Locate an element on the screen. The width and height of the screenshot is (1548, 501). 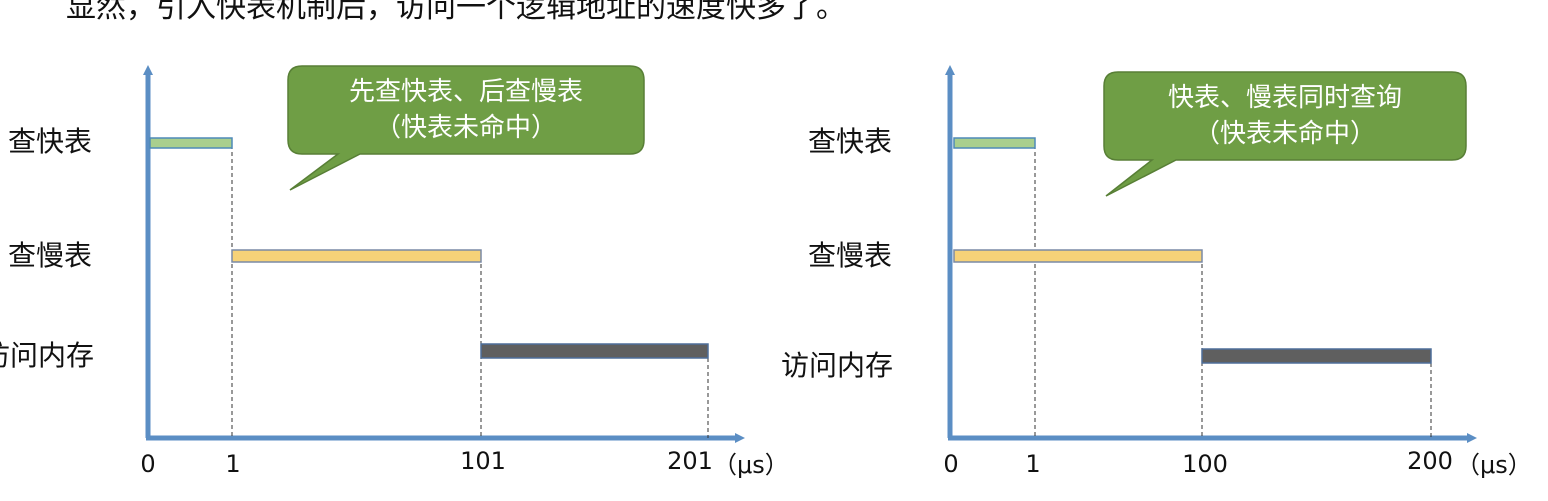
tick-label: 101 is located at coordinates (483, 461).